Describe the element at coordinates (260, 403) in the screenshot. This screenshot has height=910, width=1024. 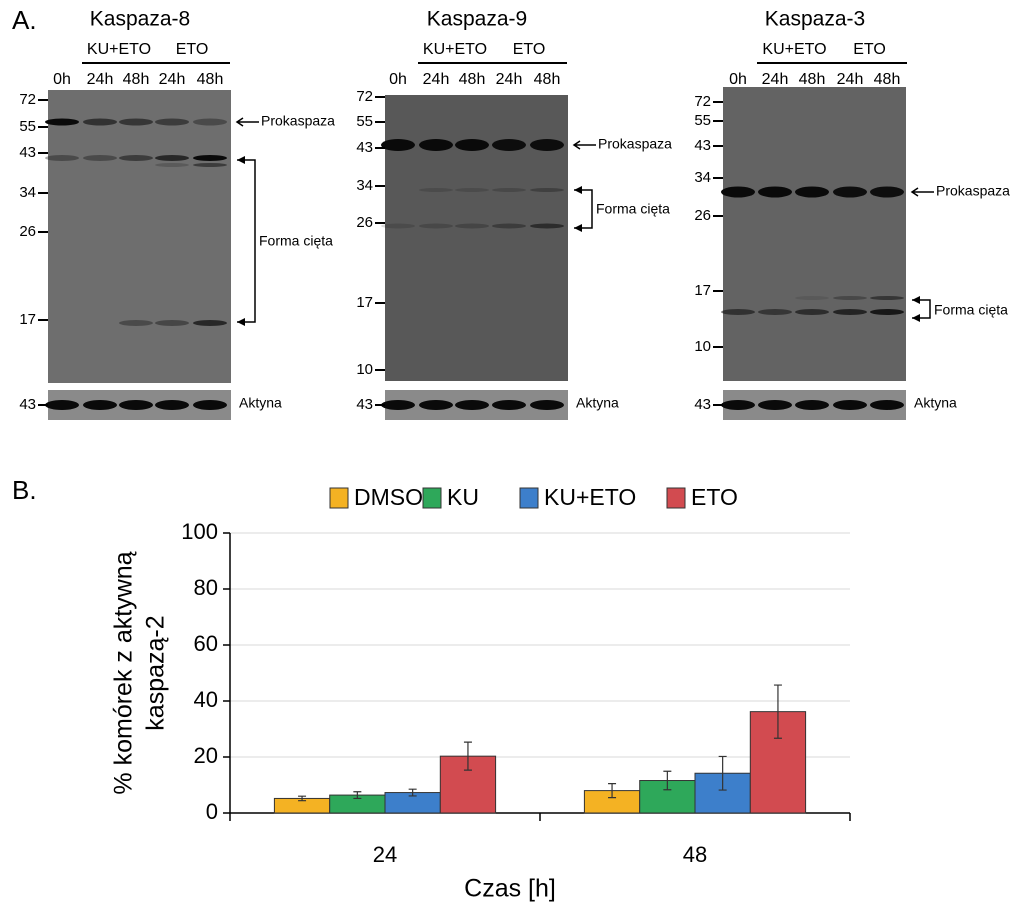
I see `annotation: Aktyna` at that location.